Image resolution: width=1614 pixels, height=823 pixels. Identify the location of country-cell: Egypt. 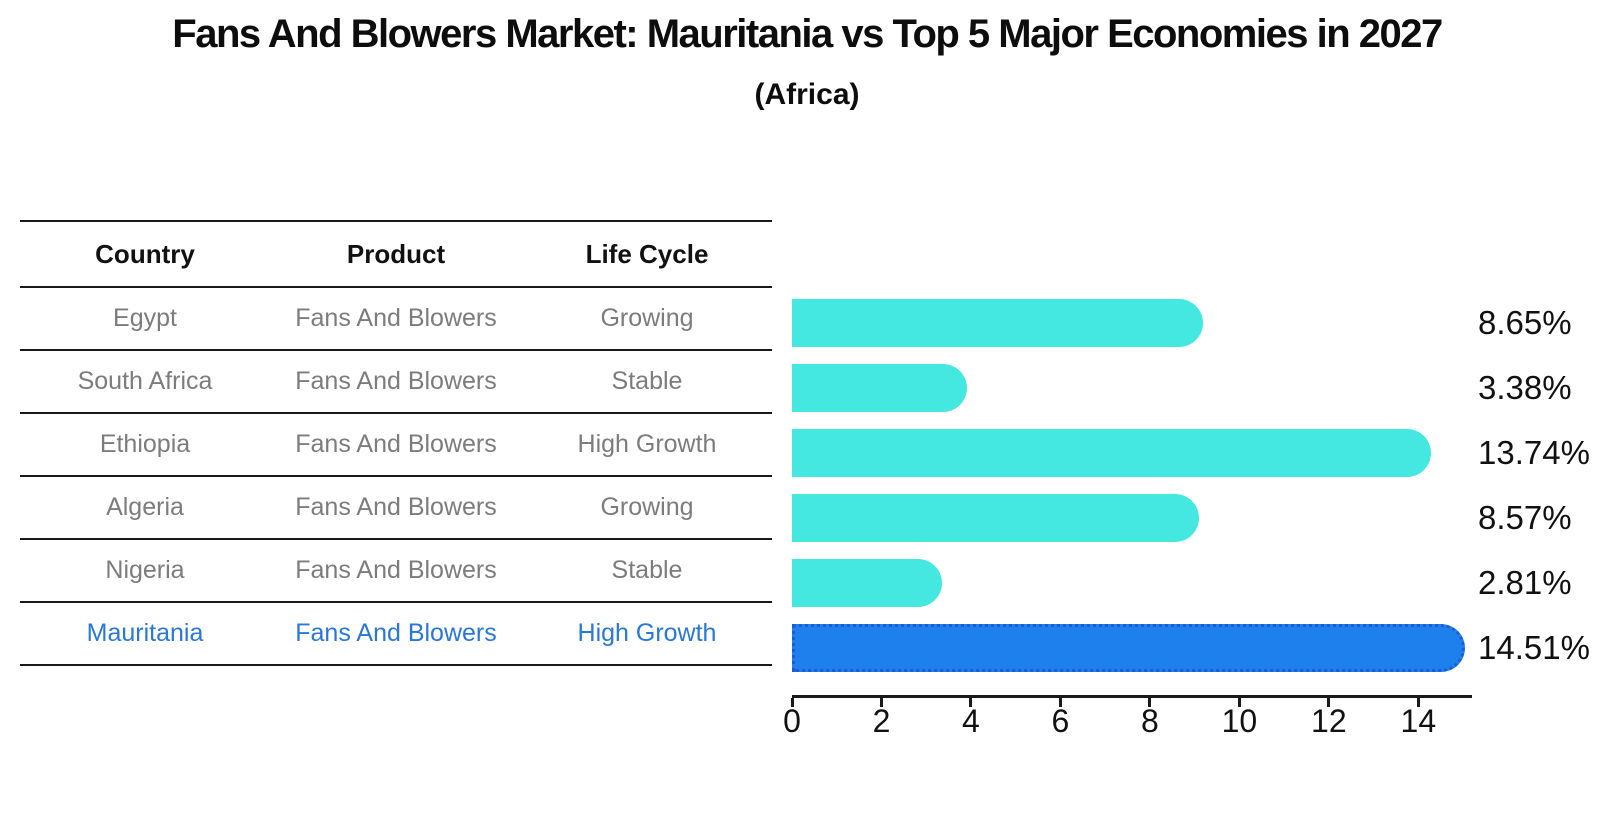
(145, 318).